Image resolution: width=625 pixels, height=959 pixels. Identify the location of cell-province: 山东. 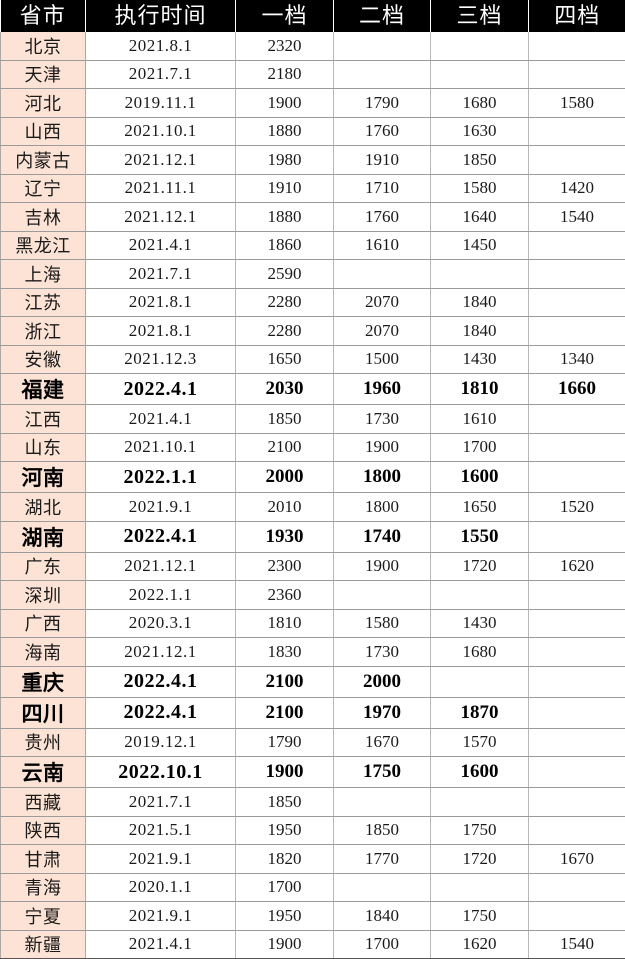
(43, 447).